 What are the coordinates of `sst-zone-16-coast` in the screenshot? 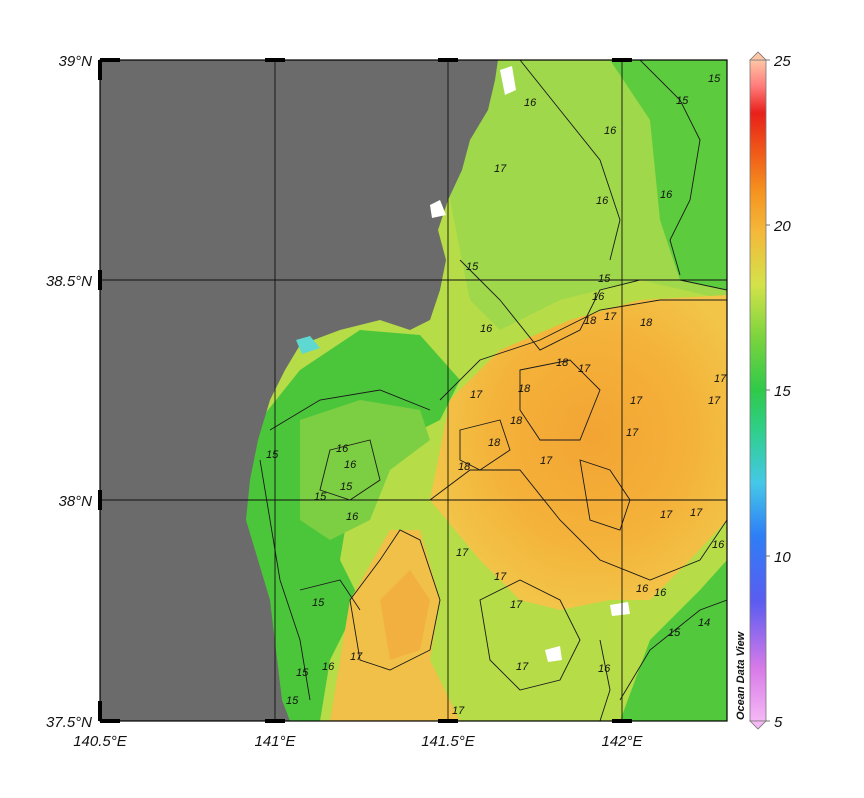 It's located at (365, 470).